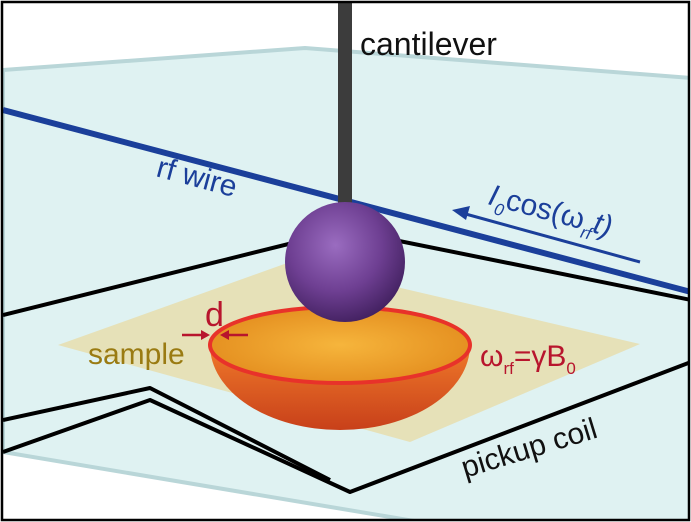 The height and width of the screenshot is (522, 691). What do you see at coordinates (546, 235) in the screenshot?
I see `current-arrow` at bounding box center [546, 235].